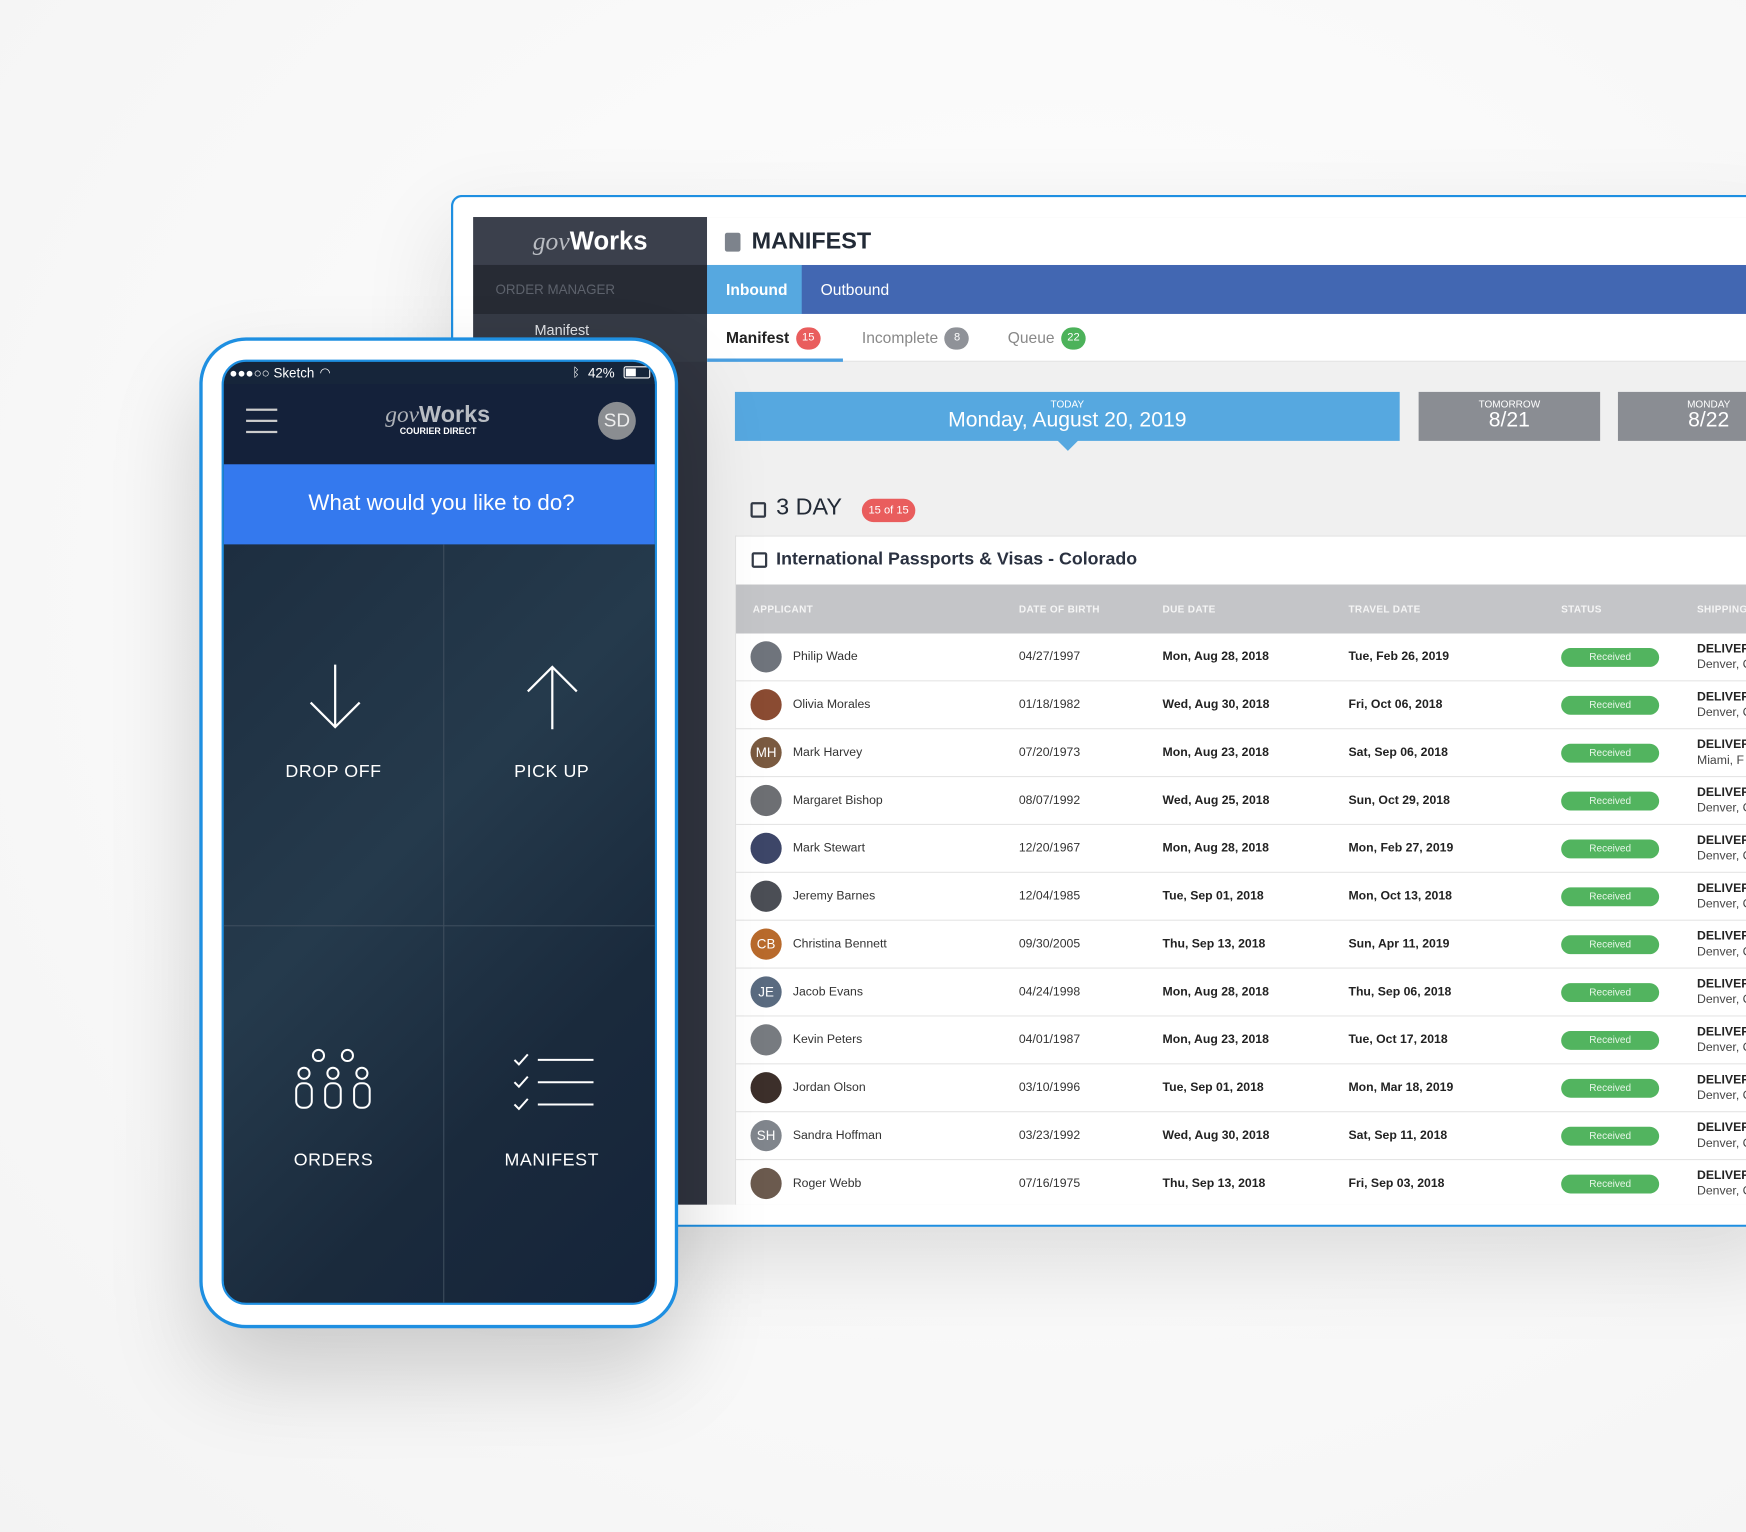 The image size is (1746, 1532). What do you see at coordinates (758, 337) in the screenshot?
I see `subtab-label: Manifest` at bounding box center [758, 337].